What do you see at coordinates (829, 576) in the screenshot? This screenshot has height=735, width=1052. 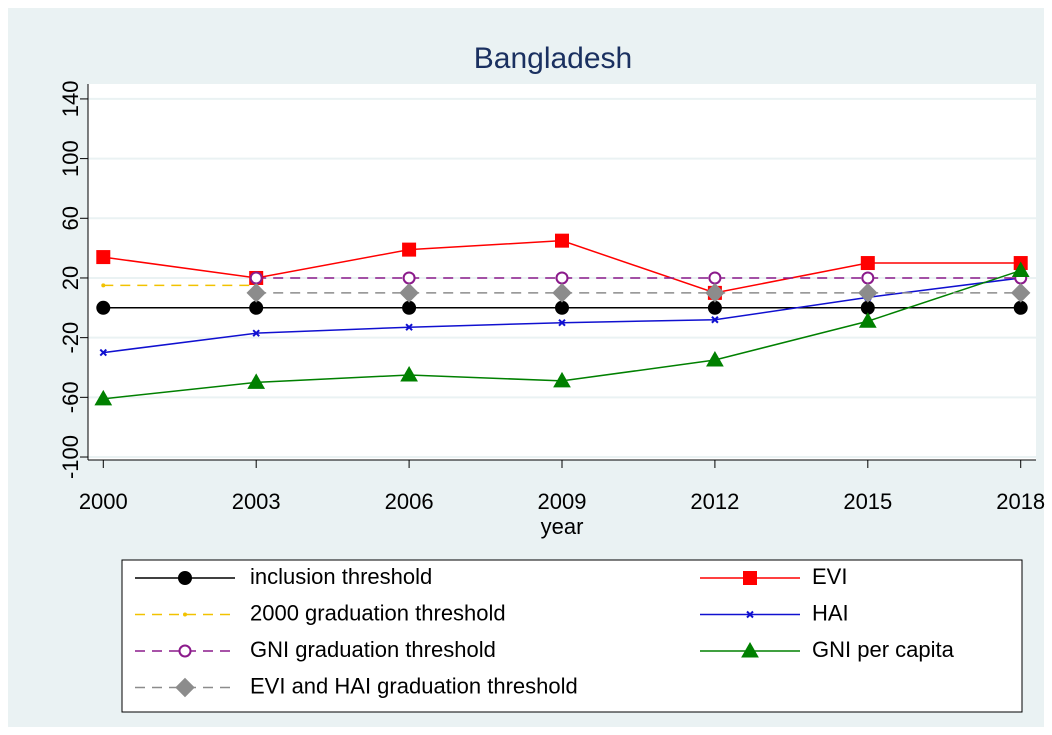 I see `legend-label: EVI` at bounding box center [829, 576].